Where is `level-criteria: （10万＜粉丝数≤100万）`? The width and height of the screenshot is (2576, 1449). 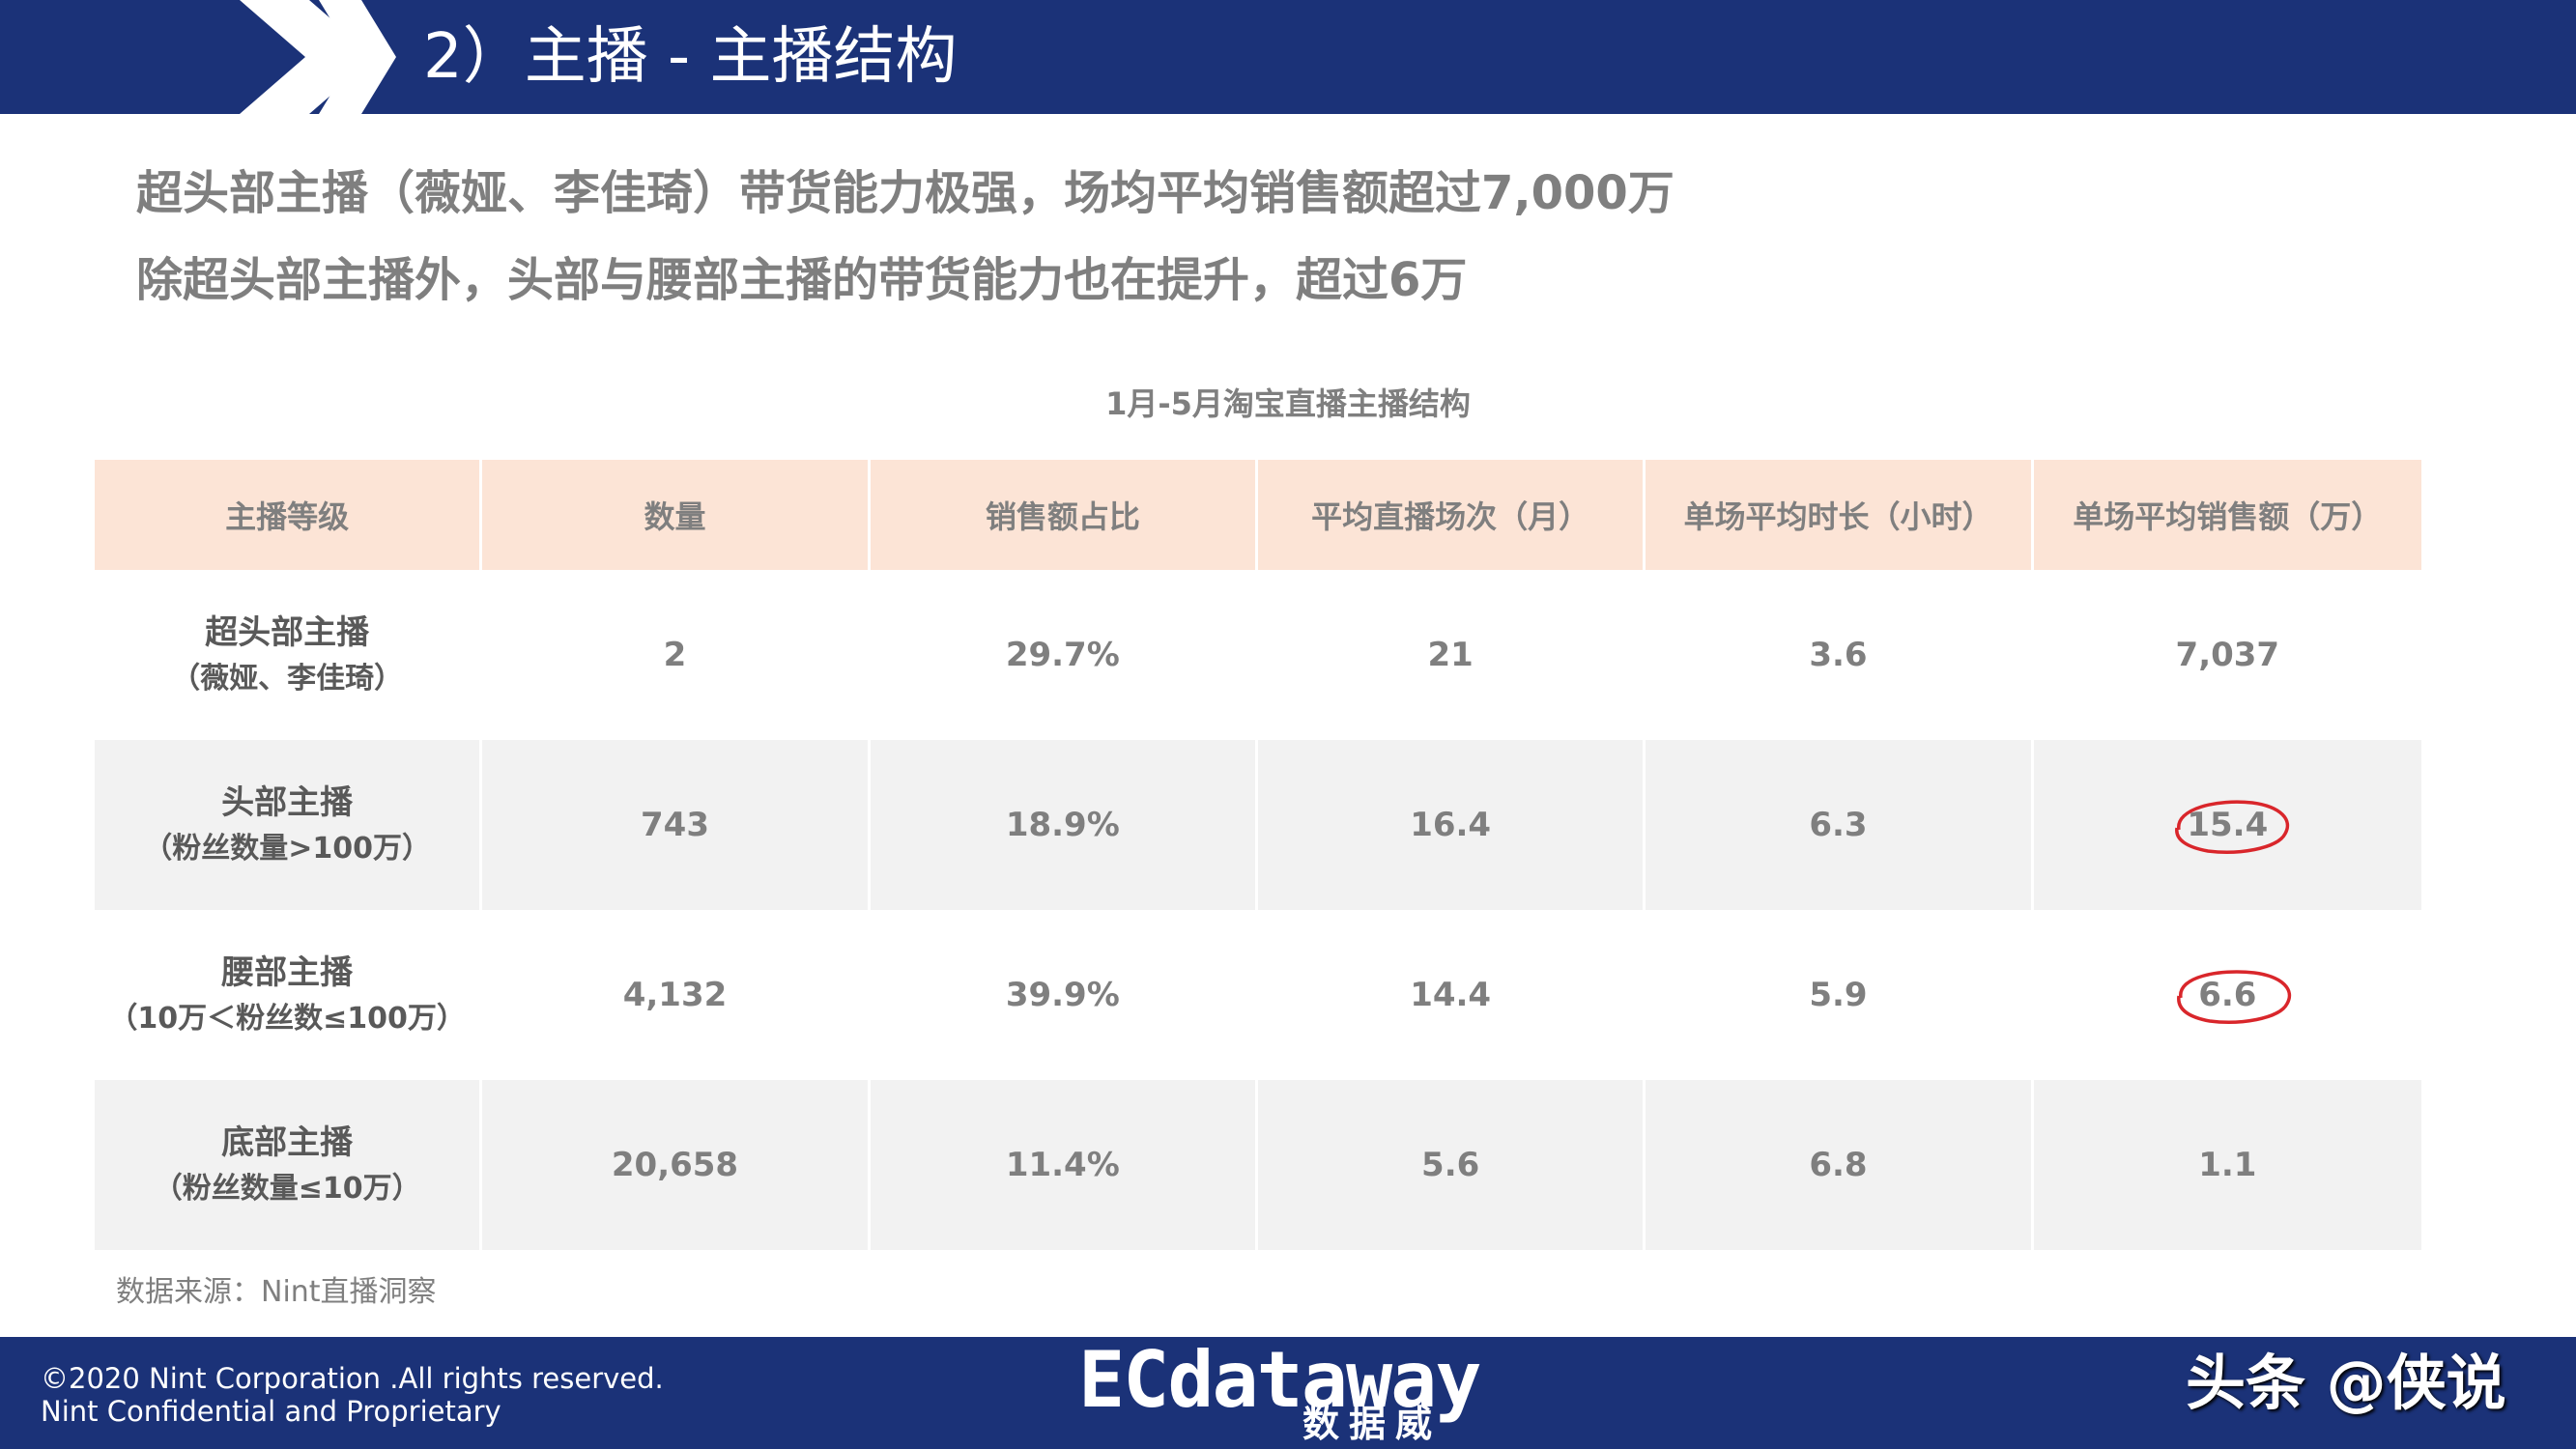 level-criteria: （10万＜粉丝数≤100万） is located at coordinates (287, 1019).